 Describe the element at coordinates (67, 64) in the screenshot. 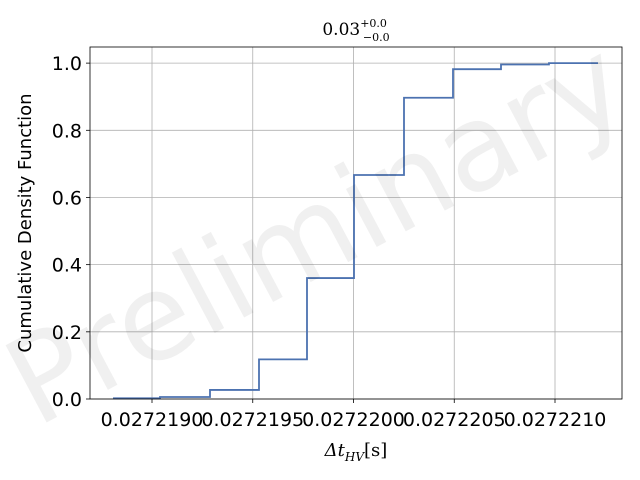

I see `y-tick-label: 1.0` at that location.